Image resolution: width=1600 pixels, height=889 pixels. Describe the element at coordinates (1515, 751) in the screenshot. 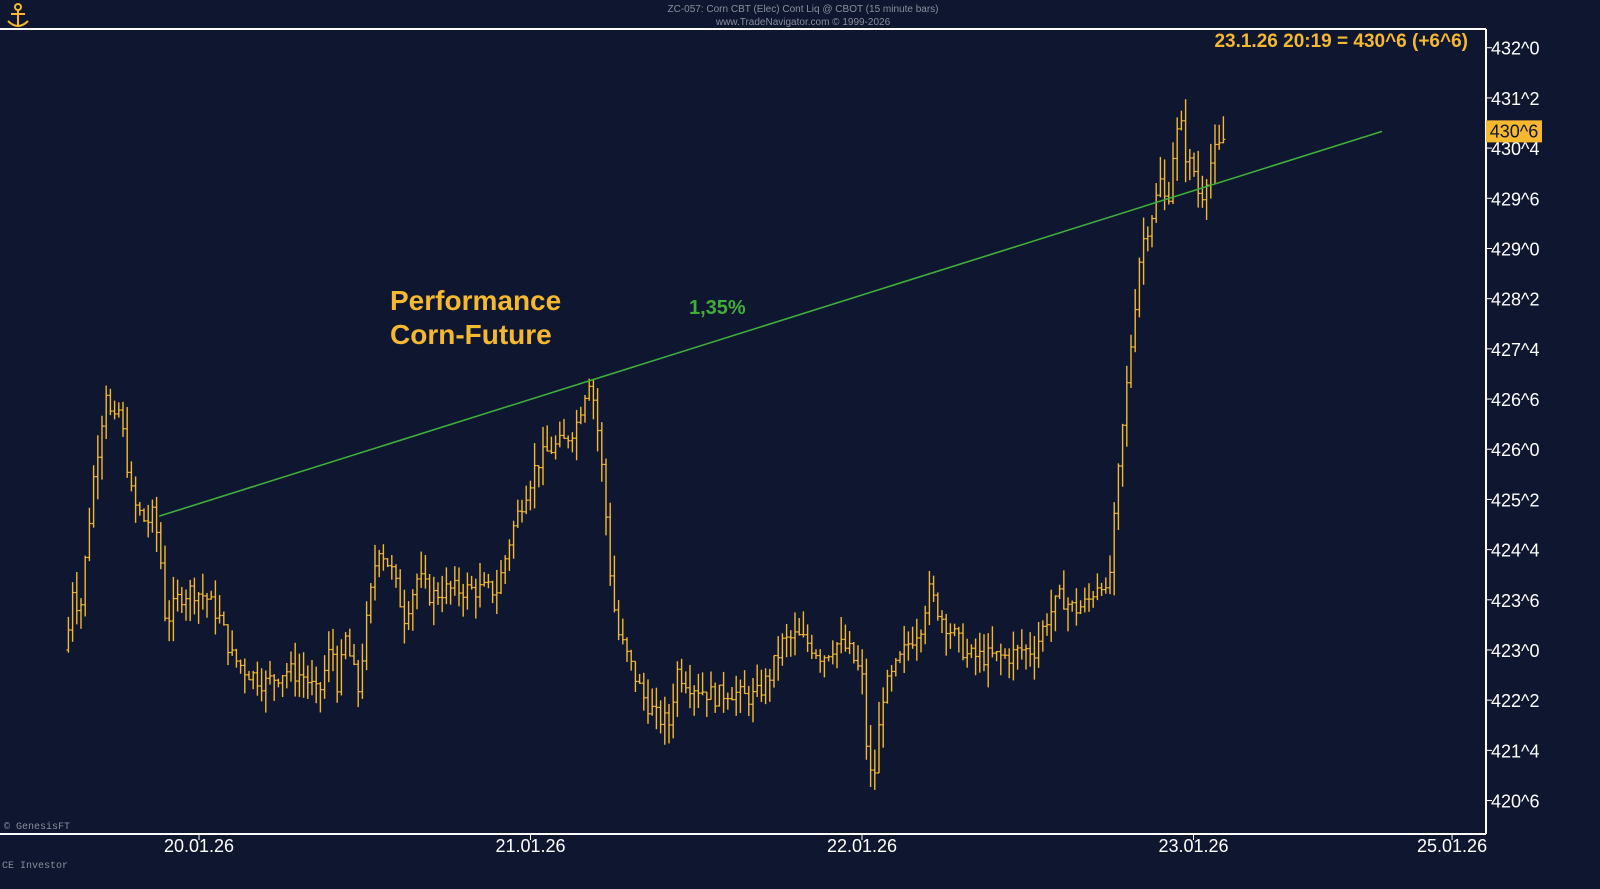

I see `y-tick-label: 421^4` at that location.